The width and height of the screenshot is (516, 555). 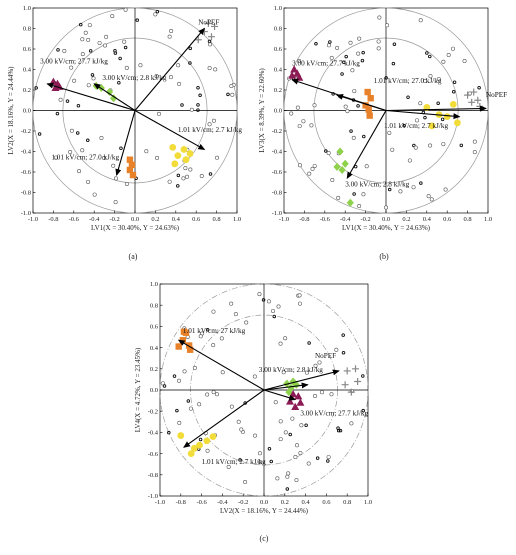 I want to click on y-tick-label: -0.6, so click(x=153, y=454).